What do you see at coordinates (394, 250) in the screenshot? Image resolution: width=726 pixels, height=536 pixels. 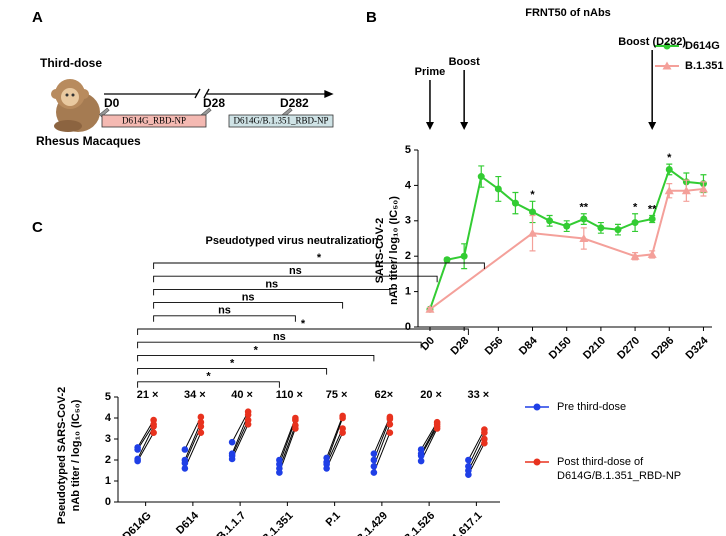 I see `y-axis-label: nAb titer/ log₁₀ (IC₅₀)` at bounding box center [394, 250].